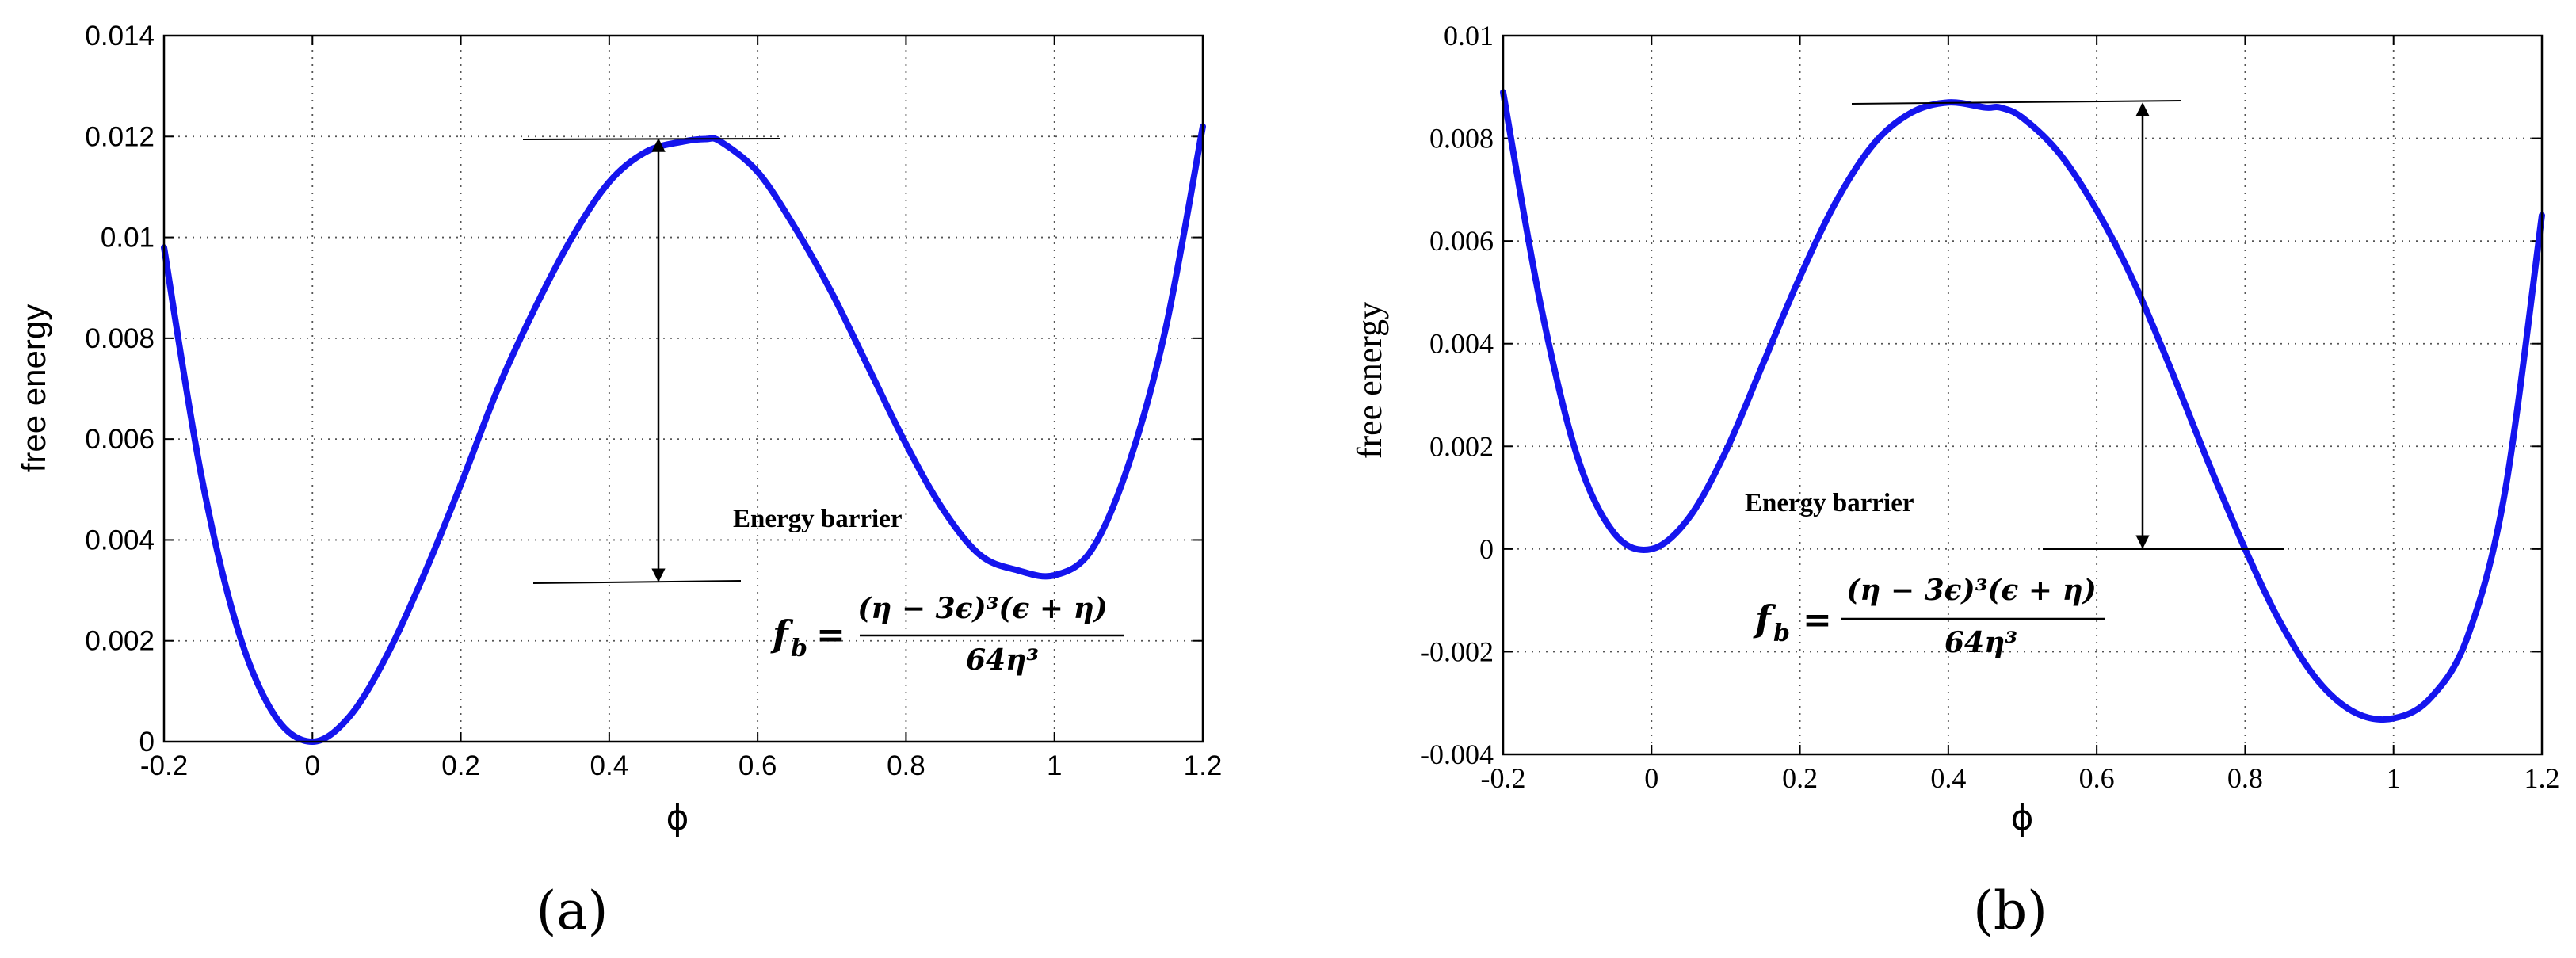  Describe the element at coordinates (120, 136) in the screenshot. I see `y-tick-label-a: 0.012` at that location.